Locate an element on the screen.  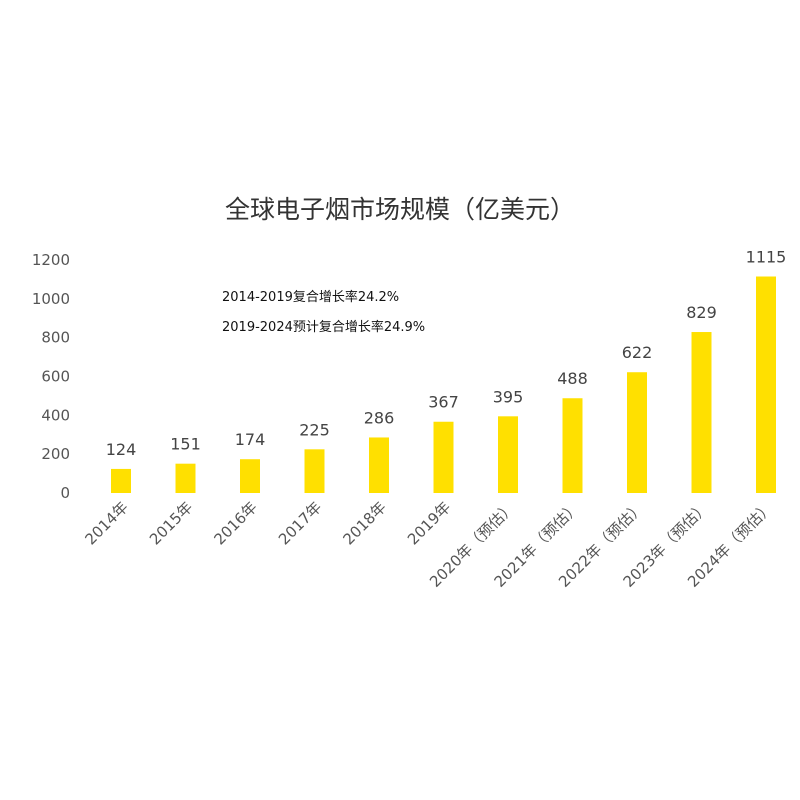
y-tick-label: 200 is located at coordinates (55, 454).